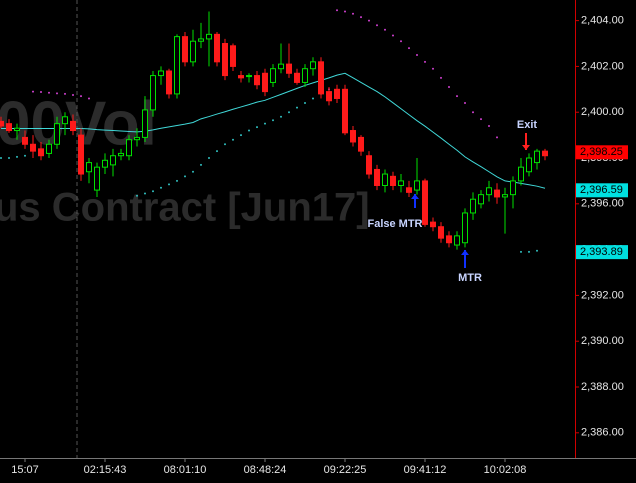  I want to click on annotation: False MTR, so click(394, 224).